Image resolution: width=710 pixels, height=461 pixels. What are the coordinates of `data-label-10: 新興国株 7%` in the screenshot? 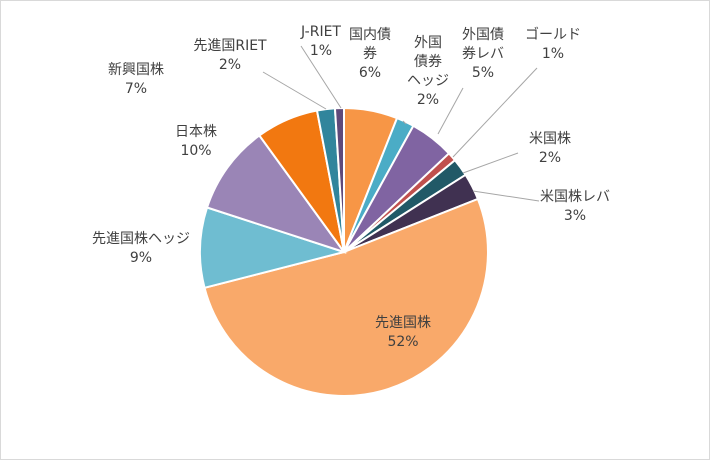 It's located at (136, 79).